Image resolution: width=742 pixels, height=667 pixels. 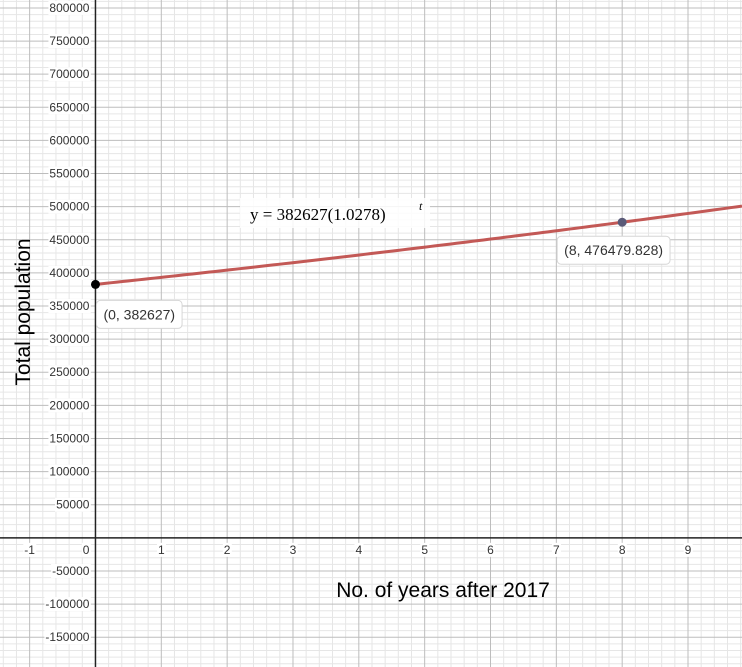 I want to click on y-tick-label: 150000, so click(x=69, y=438).